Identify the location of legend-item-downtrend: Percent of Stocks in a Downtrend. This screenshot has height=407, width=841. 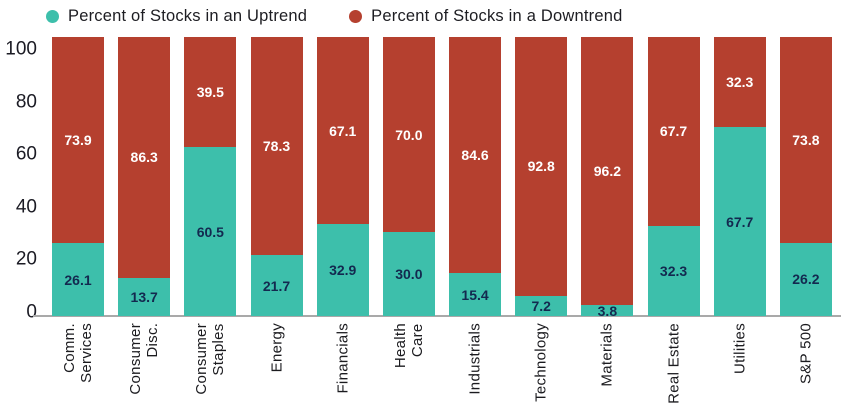
(485, 16).